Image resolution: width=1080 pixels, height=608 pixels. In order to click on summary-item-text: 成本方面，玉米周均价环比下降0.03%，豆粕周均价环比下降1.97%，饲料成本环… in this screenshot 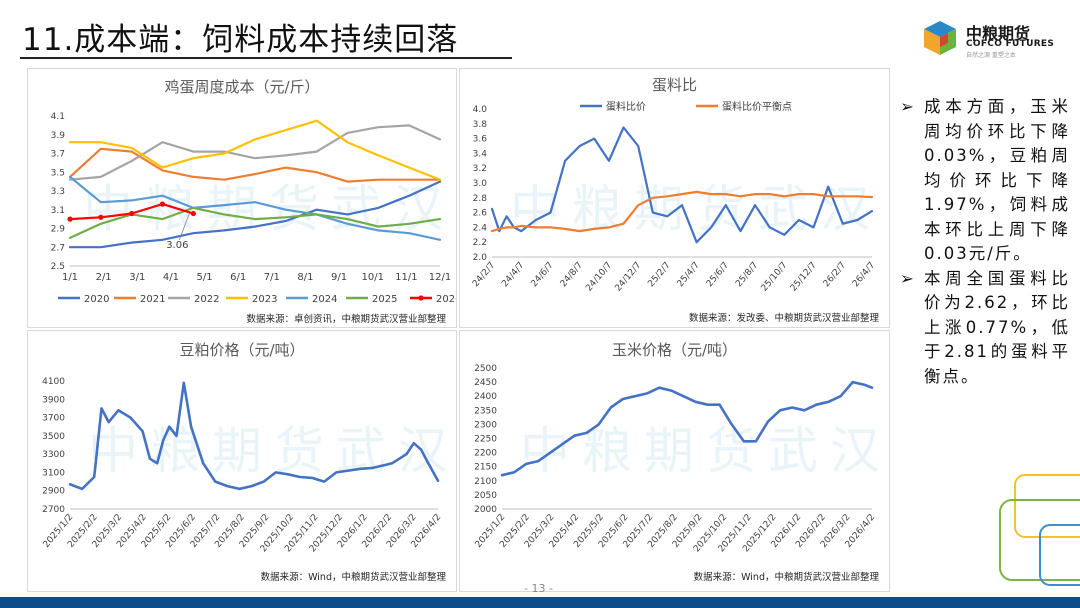, I will do `click(997, 180)`.